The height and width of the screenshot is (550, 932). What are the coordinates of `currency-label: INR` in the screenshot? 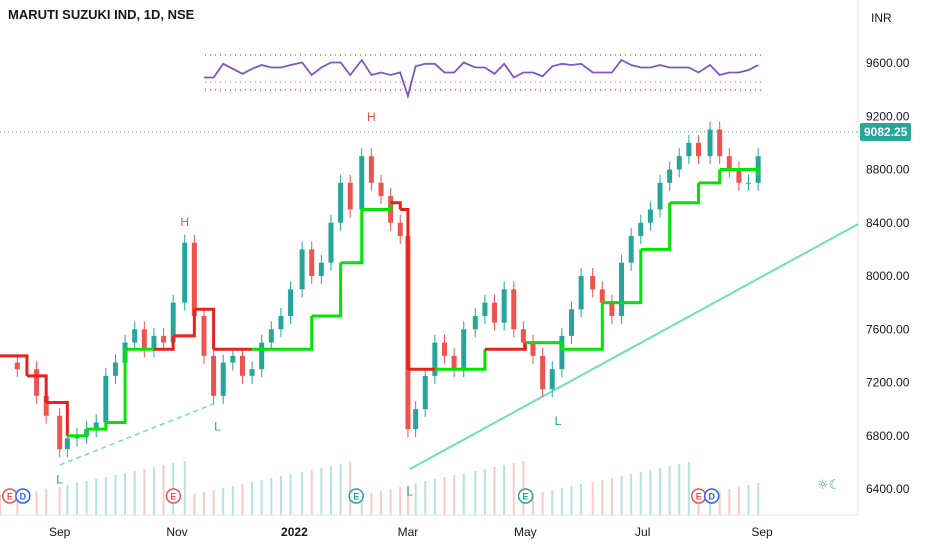 It's located at (881, 18).